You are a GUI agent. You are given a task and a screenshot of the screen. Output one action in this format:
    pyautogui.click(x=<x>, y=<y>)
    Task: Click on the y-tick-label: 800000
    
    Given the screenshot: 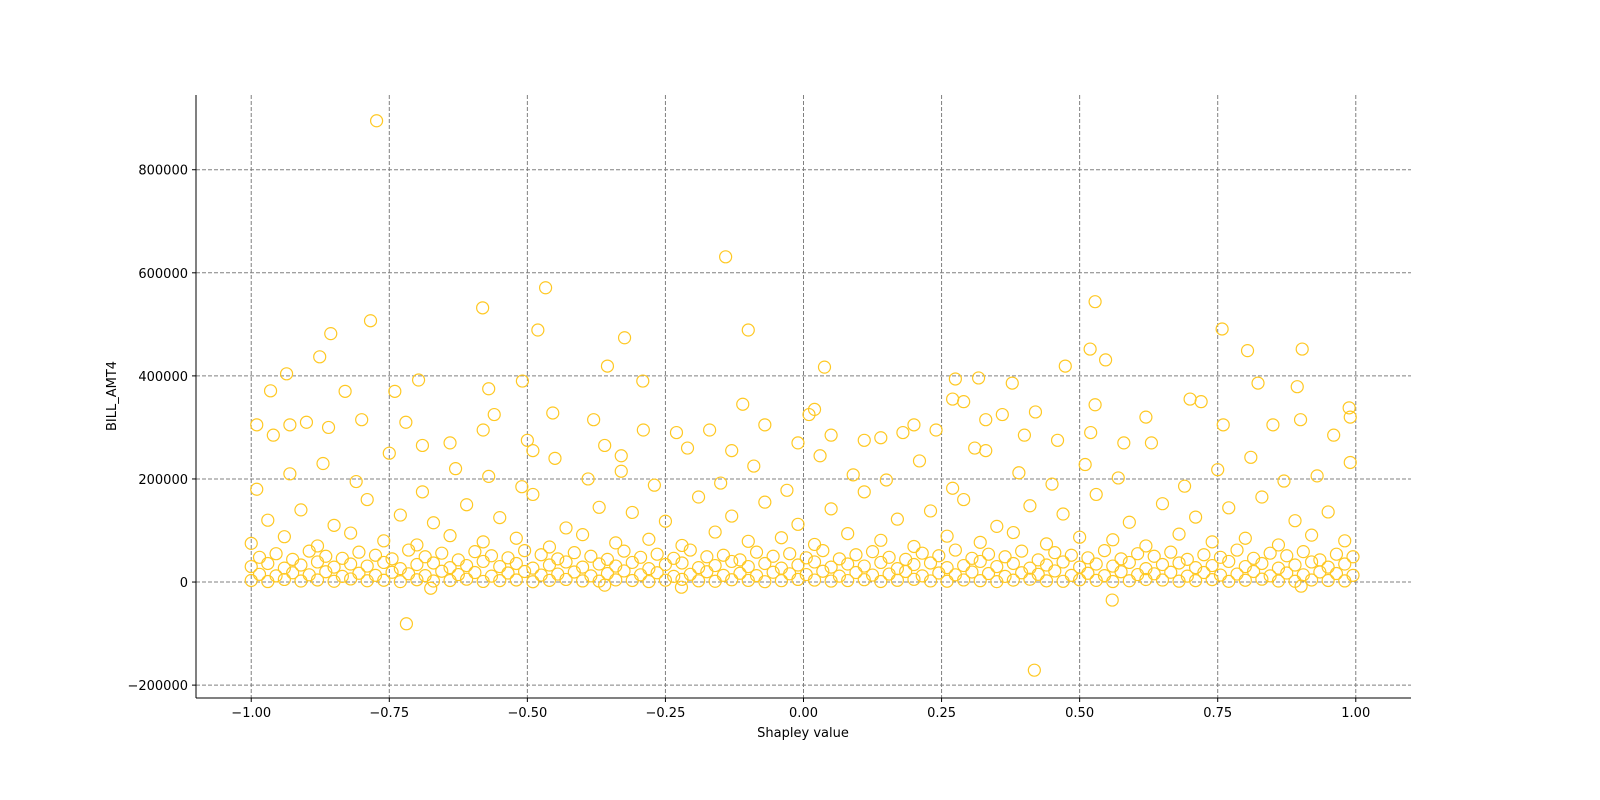 What is the action you would take?
    pyautogui.click(x=163, y=171)
    